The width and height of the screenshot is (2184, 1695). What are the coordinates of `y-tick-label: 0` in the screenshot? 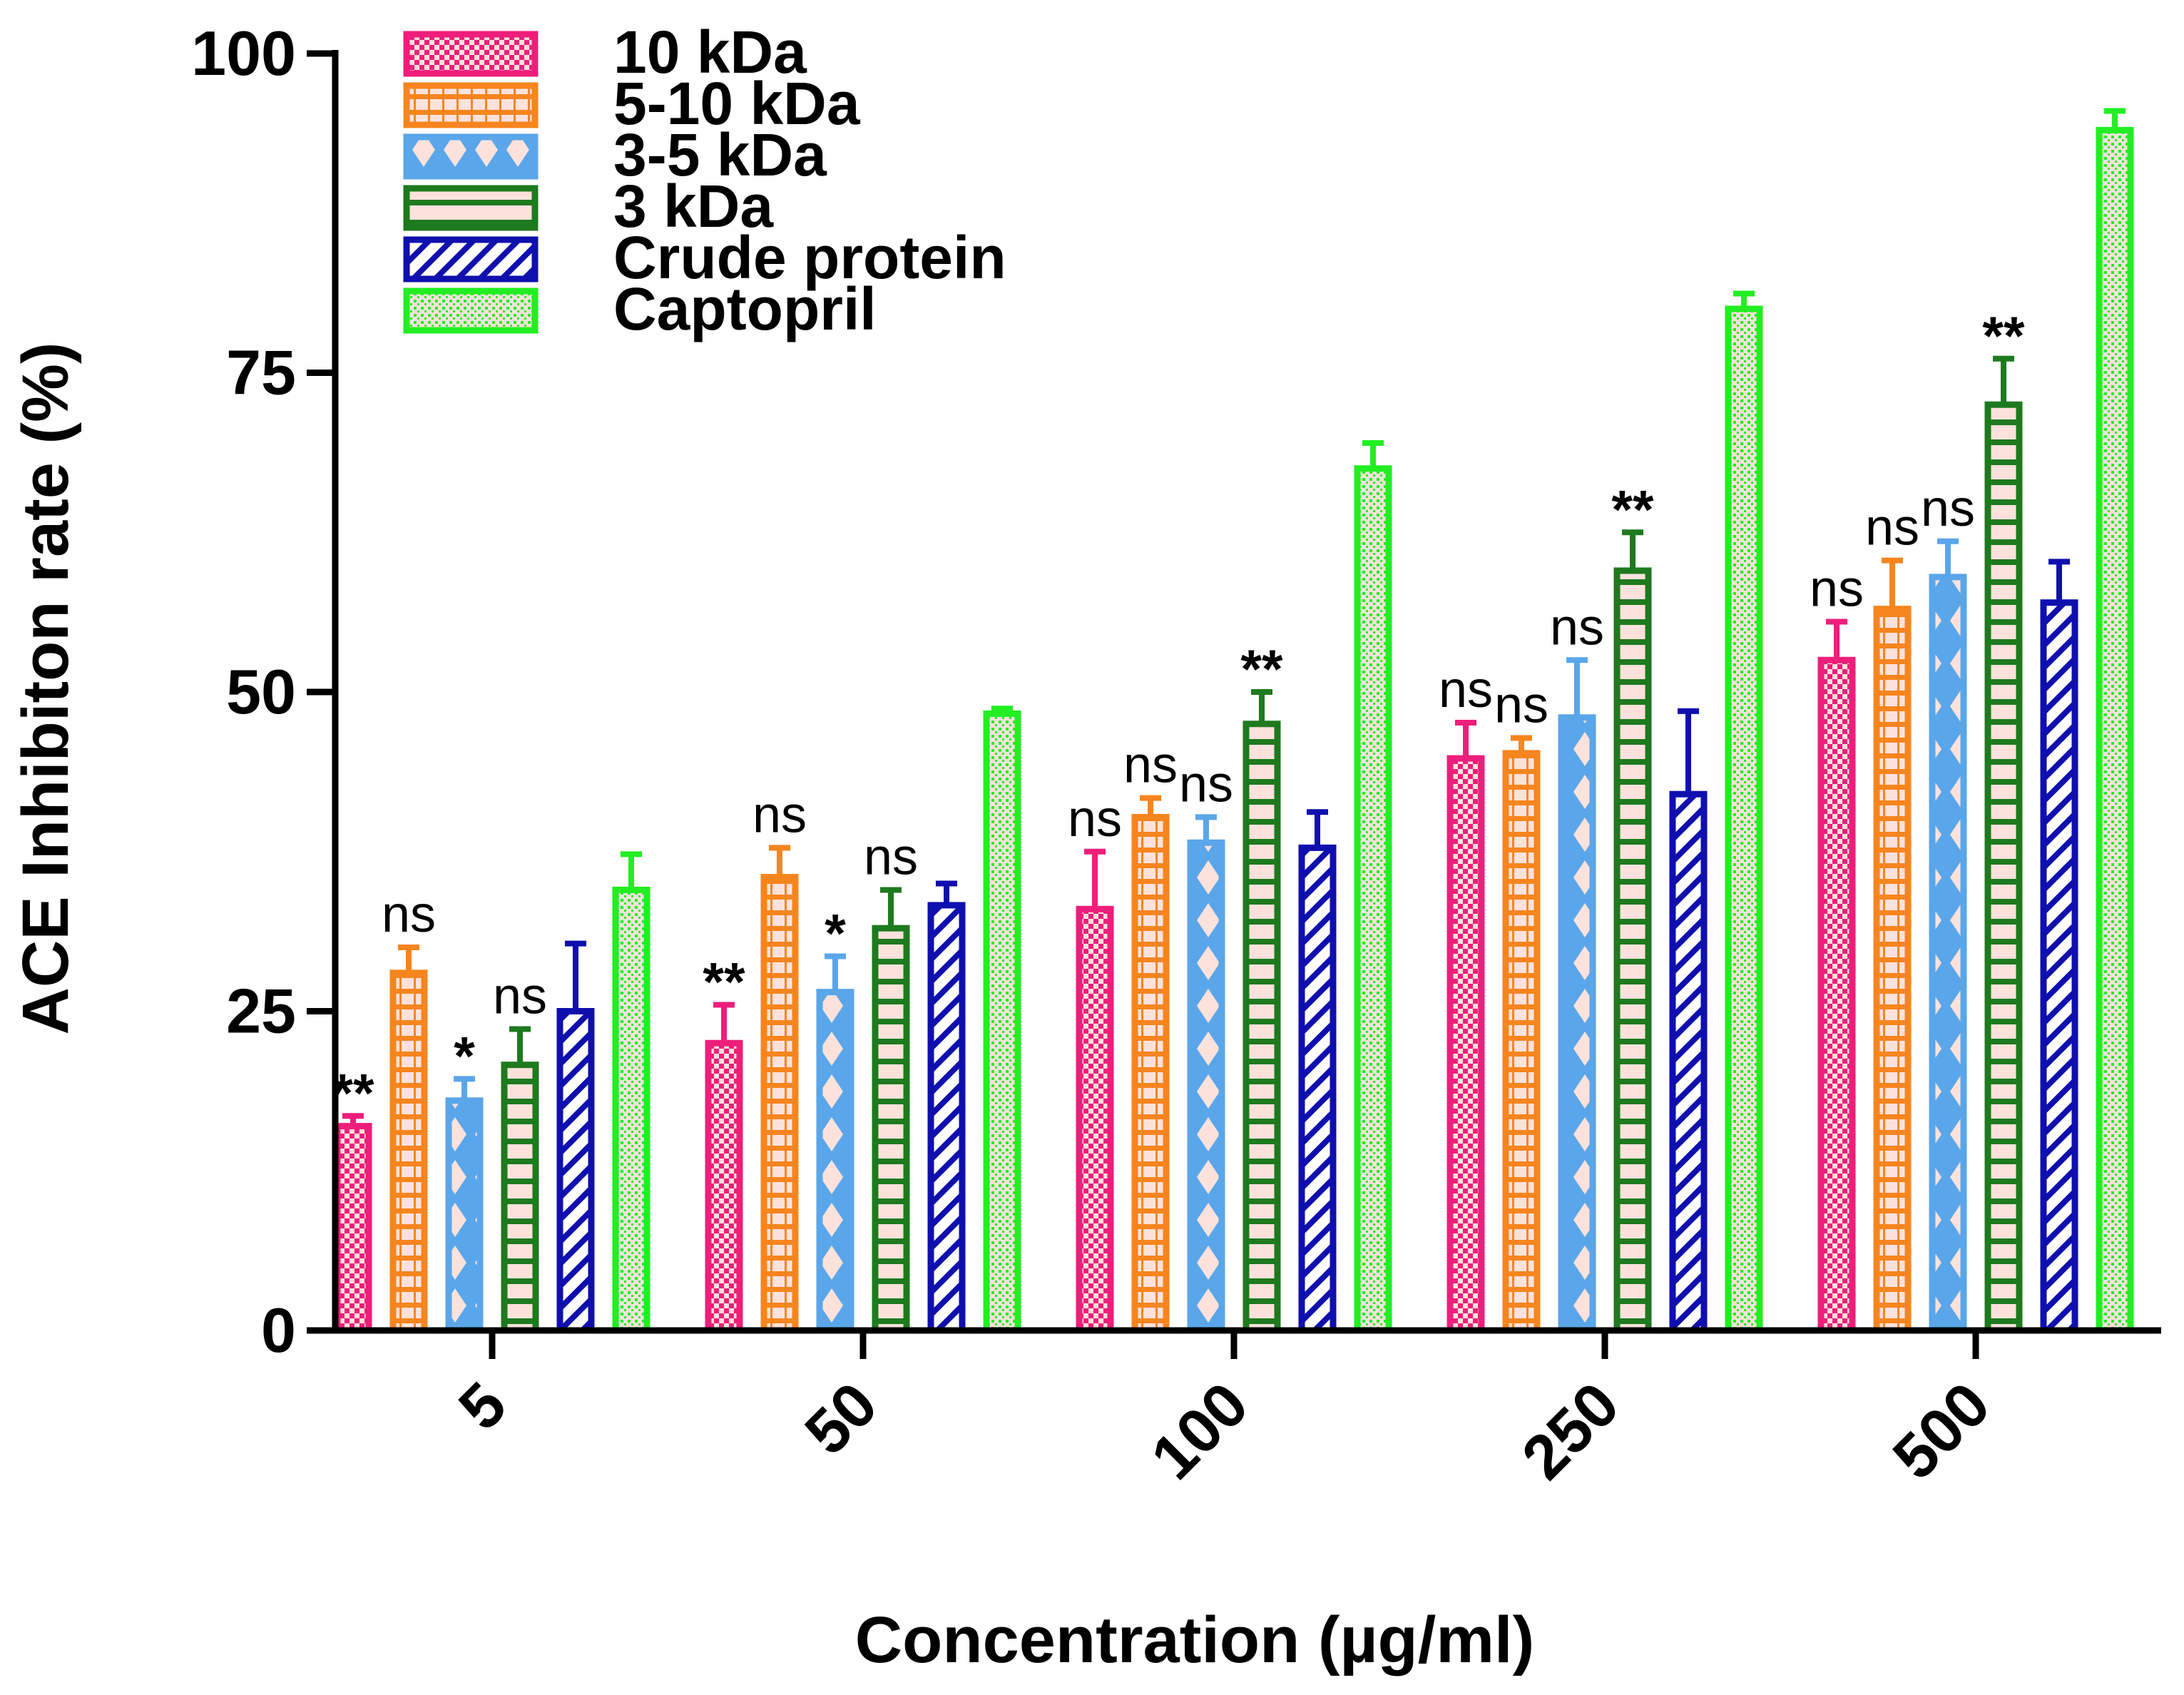 It's located at (278, 1330).